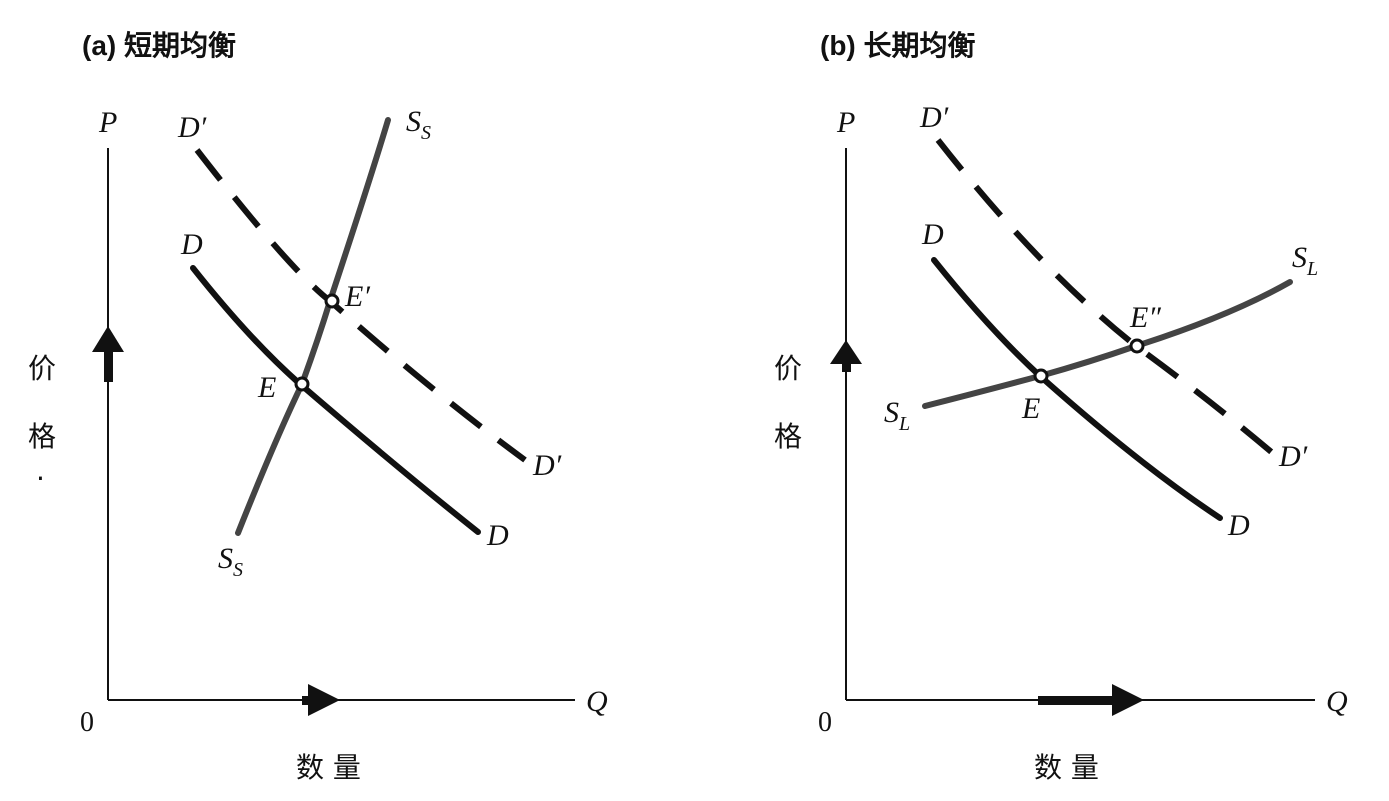 The height and width of the screenshot is (801, 1389). What do you see at coordinates (1137, 346) in the screenshot?
I see `panel-b-equilibrium-point-e-double-prime` at bounding box center [1137, 346].